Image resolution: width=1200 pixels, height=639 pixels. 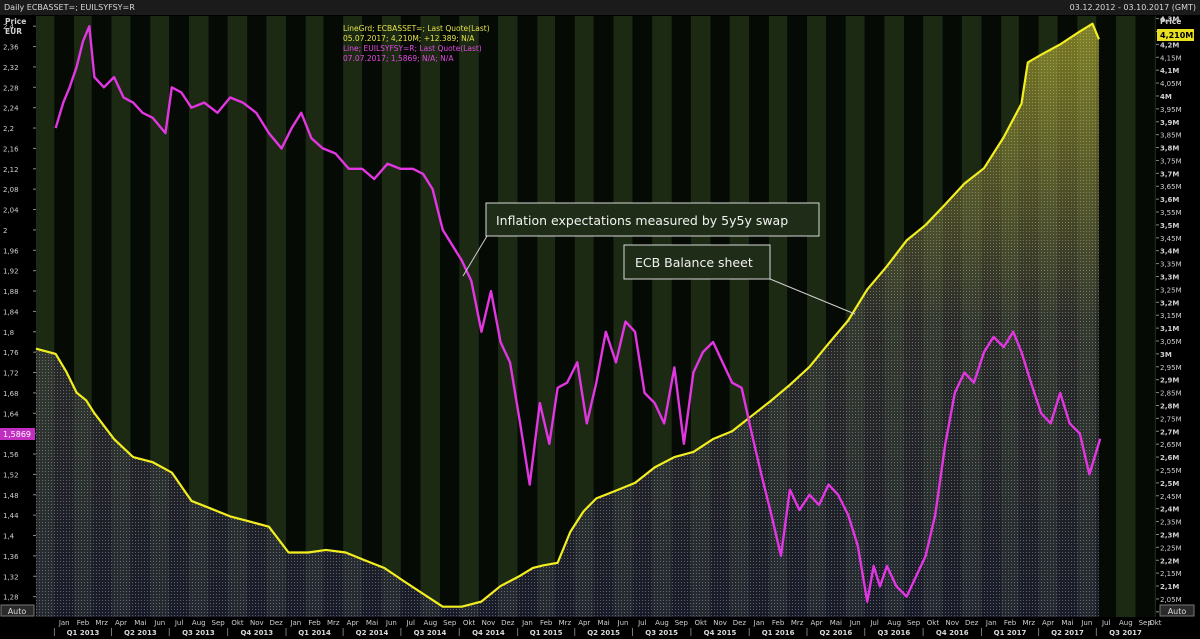 What do you see at coordinates (1177, 610) in the screenshot?
I see `auto-scale-right-button` at bounding box center [1177, 610].